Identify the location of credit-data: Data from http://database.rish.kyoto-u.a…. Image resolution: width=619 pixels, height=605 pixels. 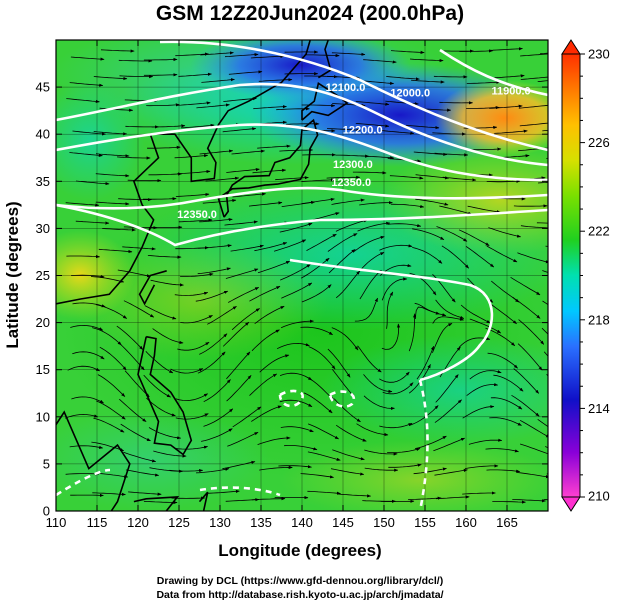
(299, 595).